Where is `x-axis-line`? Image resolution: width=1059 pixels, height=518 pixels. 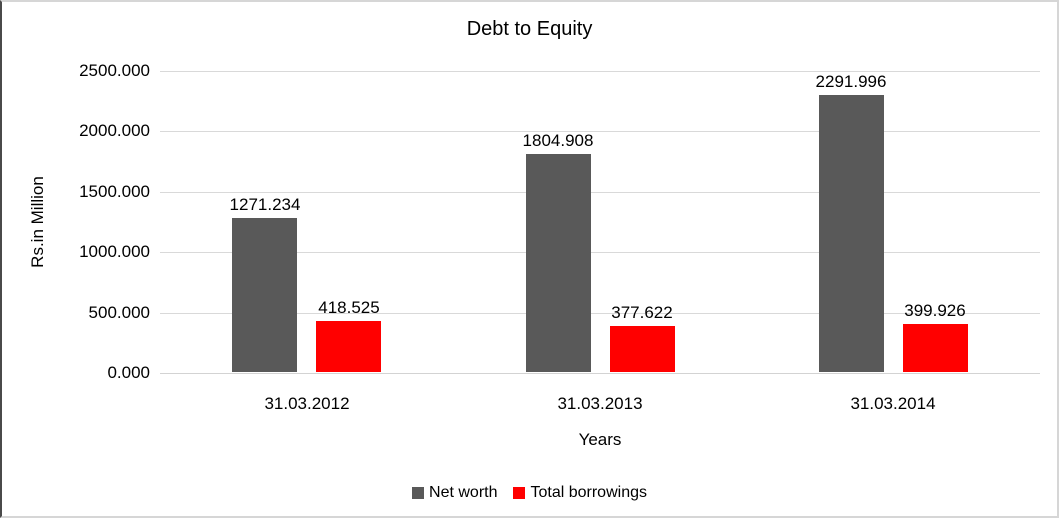 x-axis-line is located at coordinates (600, 373).